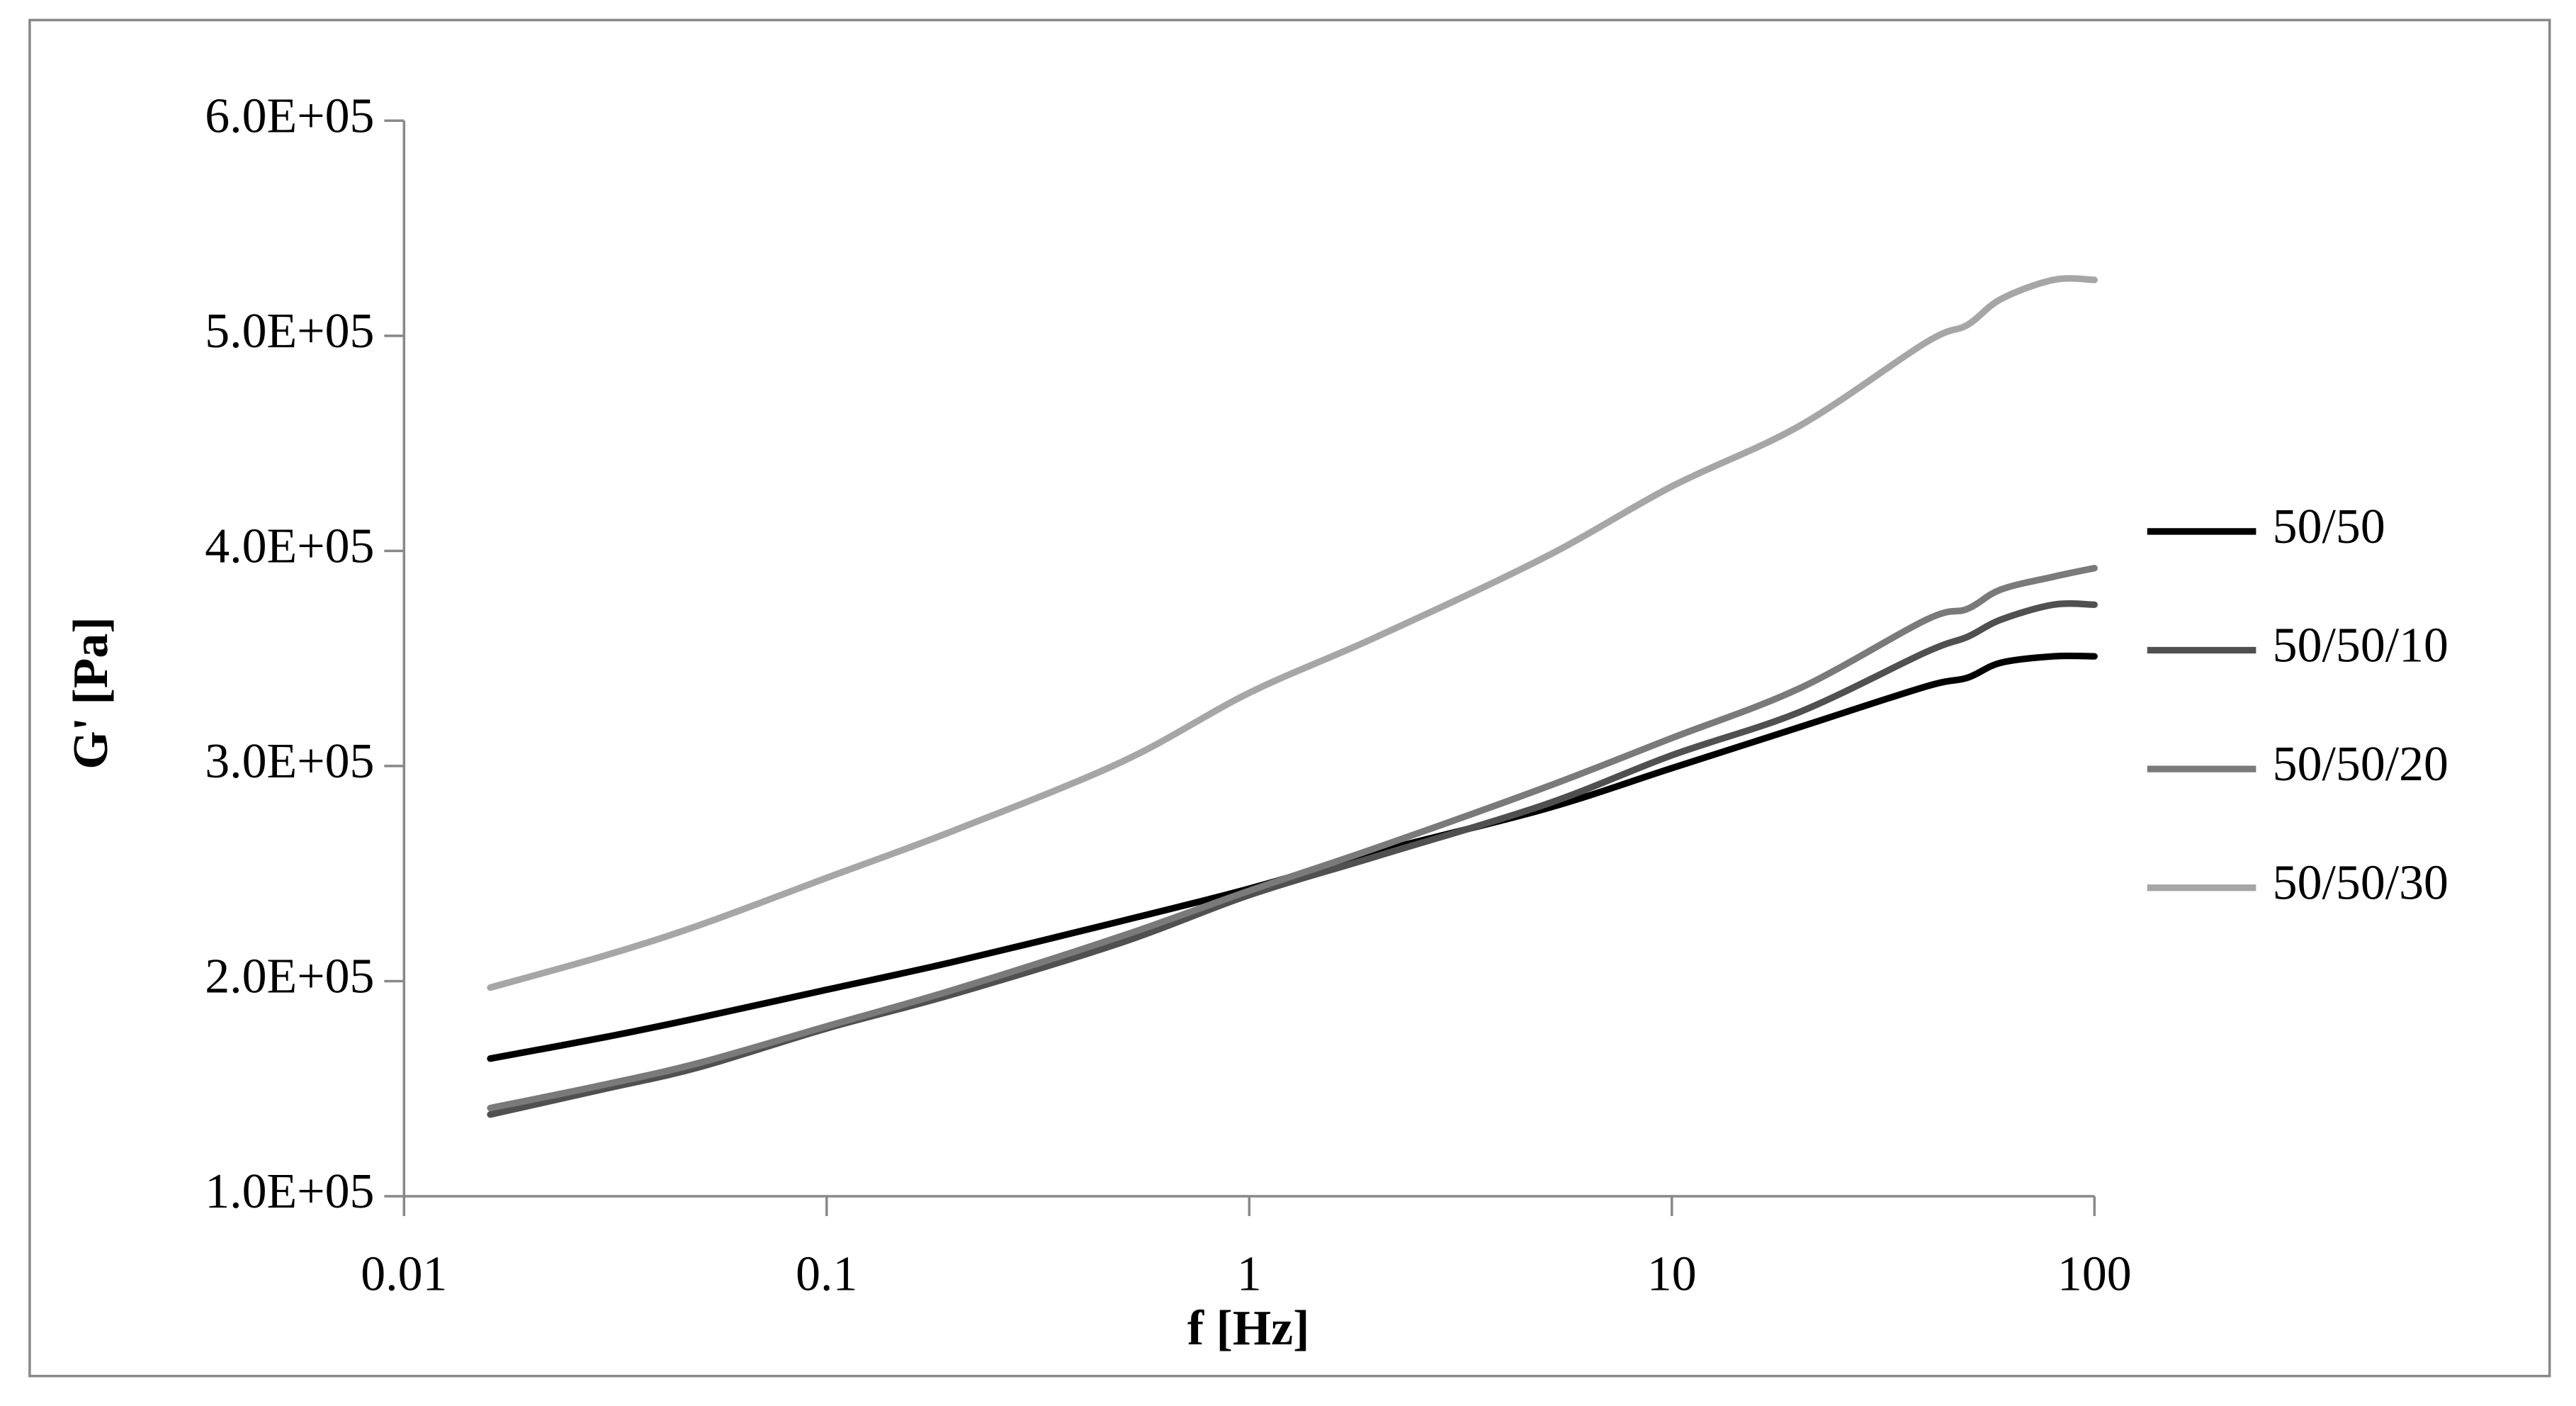 This screenshot has height=1406, width=2576. What do you see at coordinates (91, 693) in the screenshot?
I see `y-axis-title: G' [Pa]` at bounding box center [91, 693].